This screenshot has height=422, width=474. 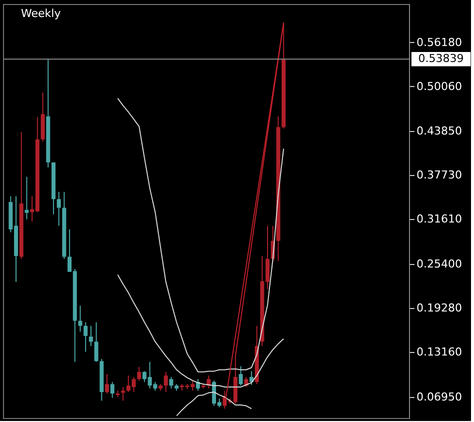 What do you see at coordinates (439, 42) in the screenshot?
I see `y-tick-label: 0.56180` at bounding box center [439, 42].